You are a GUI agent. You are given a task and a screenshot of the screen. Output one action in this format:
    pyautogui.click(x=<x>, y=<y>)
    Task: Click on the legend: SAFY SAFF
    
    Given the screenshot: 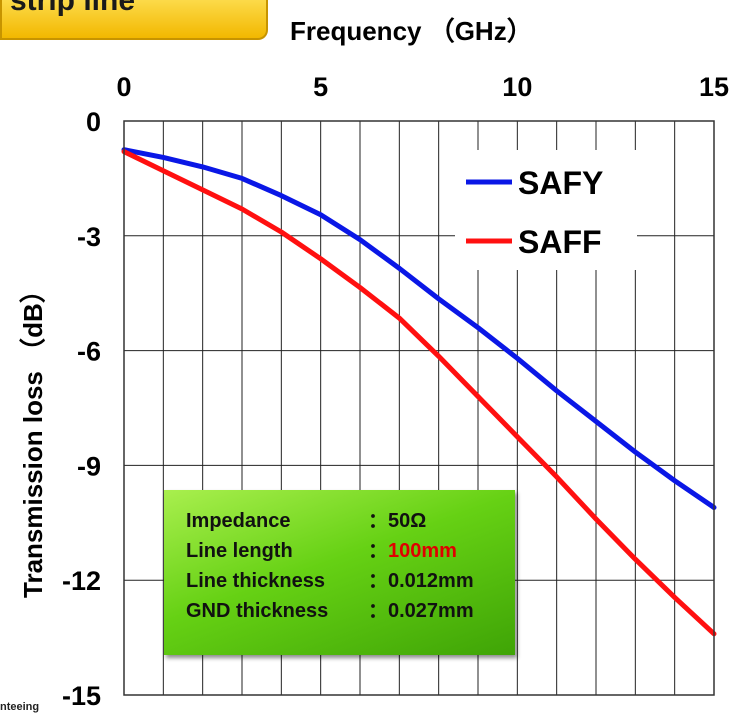 What is the action you would take?
    pyautogui.click(x=546, y=210)
    